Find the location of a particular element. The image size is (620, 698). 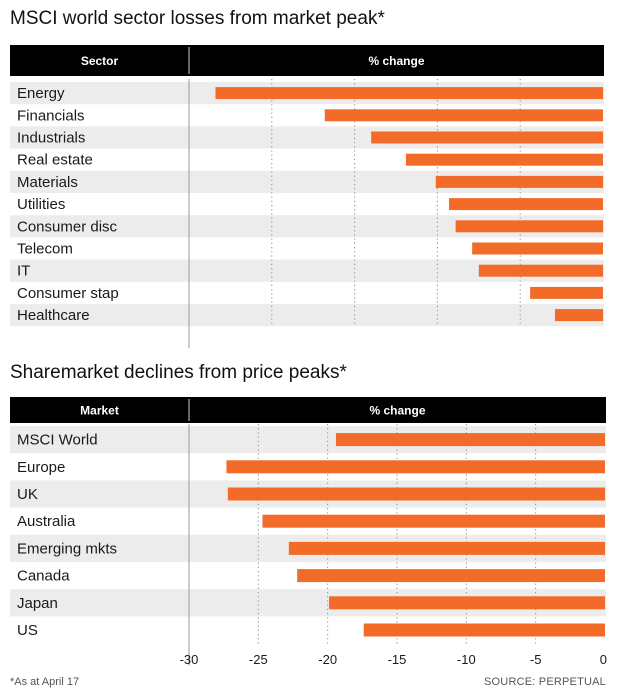

bar-uk is located at coordinates (416, 494).